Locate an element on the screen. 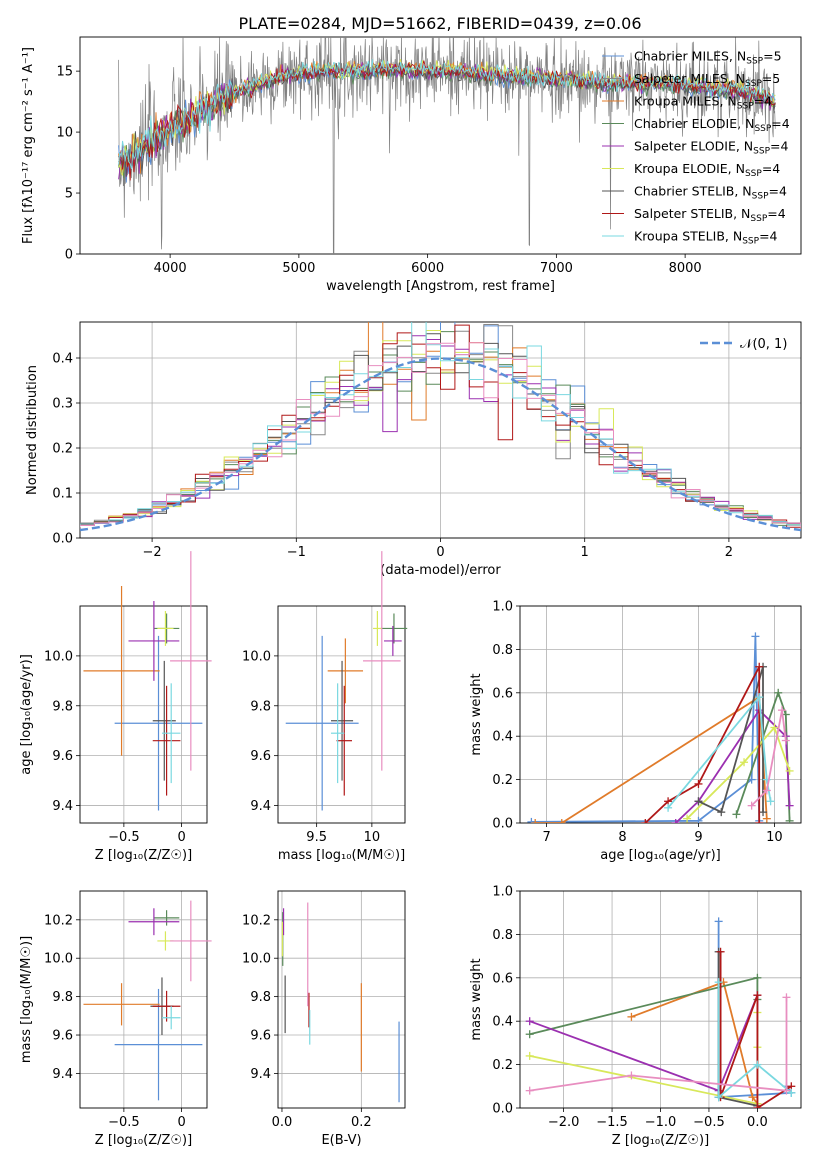  y-tick-label: 1.0 is located at coordinates (502, 607).